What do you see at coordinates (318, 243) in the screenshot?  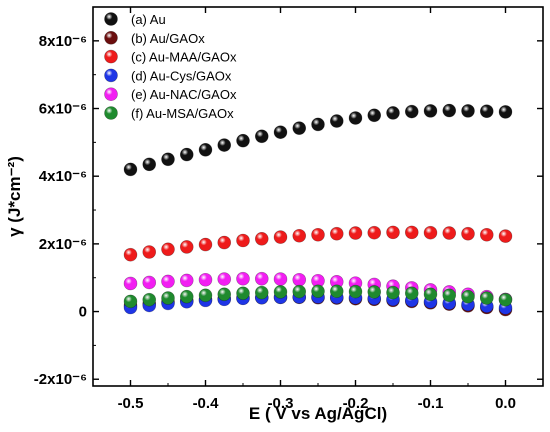 I see `series-3-points` at bounding box center [318, 243].